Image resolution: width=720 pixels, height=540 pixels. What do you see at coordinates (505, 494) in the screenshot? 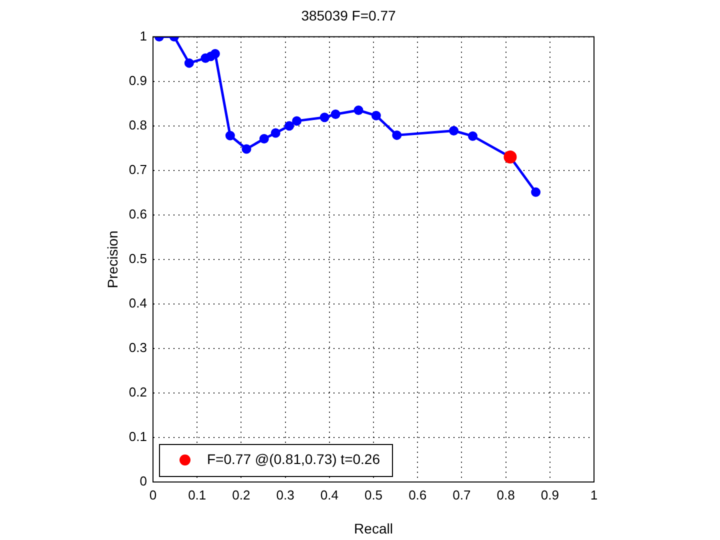
I see `x-tick-label: 0.8` at bounding box center [505, 494].